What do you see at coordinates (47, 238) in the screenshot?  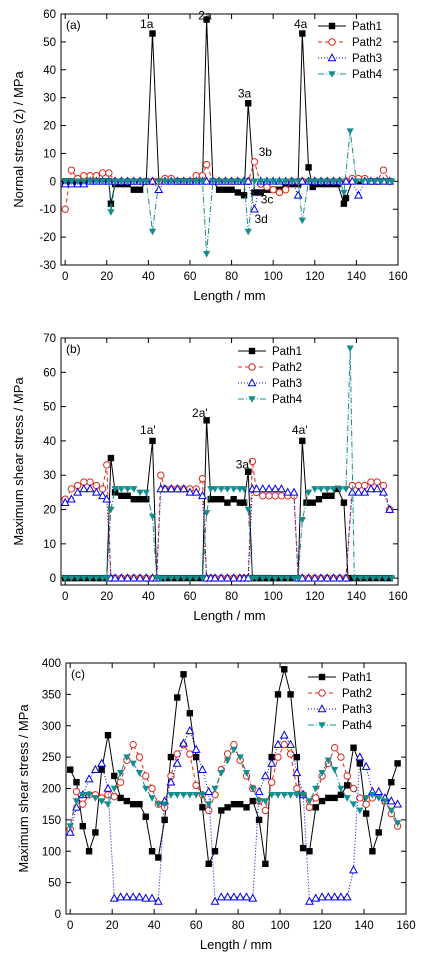 I see `y-tick-label: -20` at bounding box center [47, 238].